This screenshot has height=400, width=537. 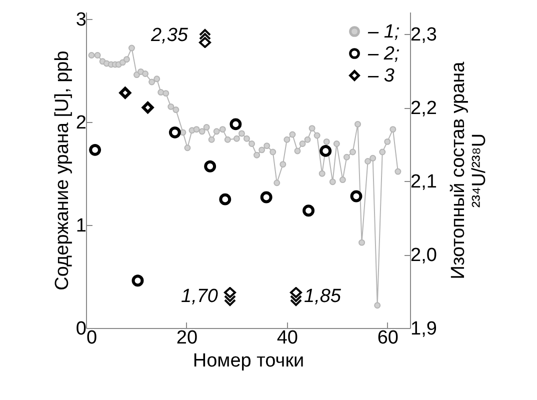 What do you see at coordinates (287, 338) in the screenshot?
I see `x-tick-label: 40` at bounding box center [287, 338].